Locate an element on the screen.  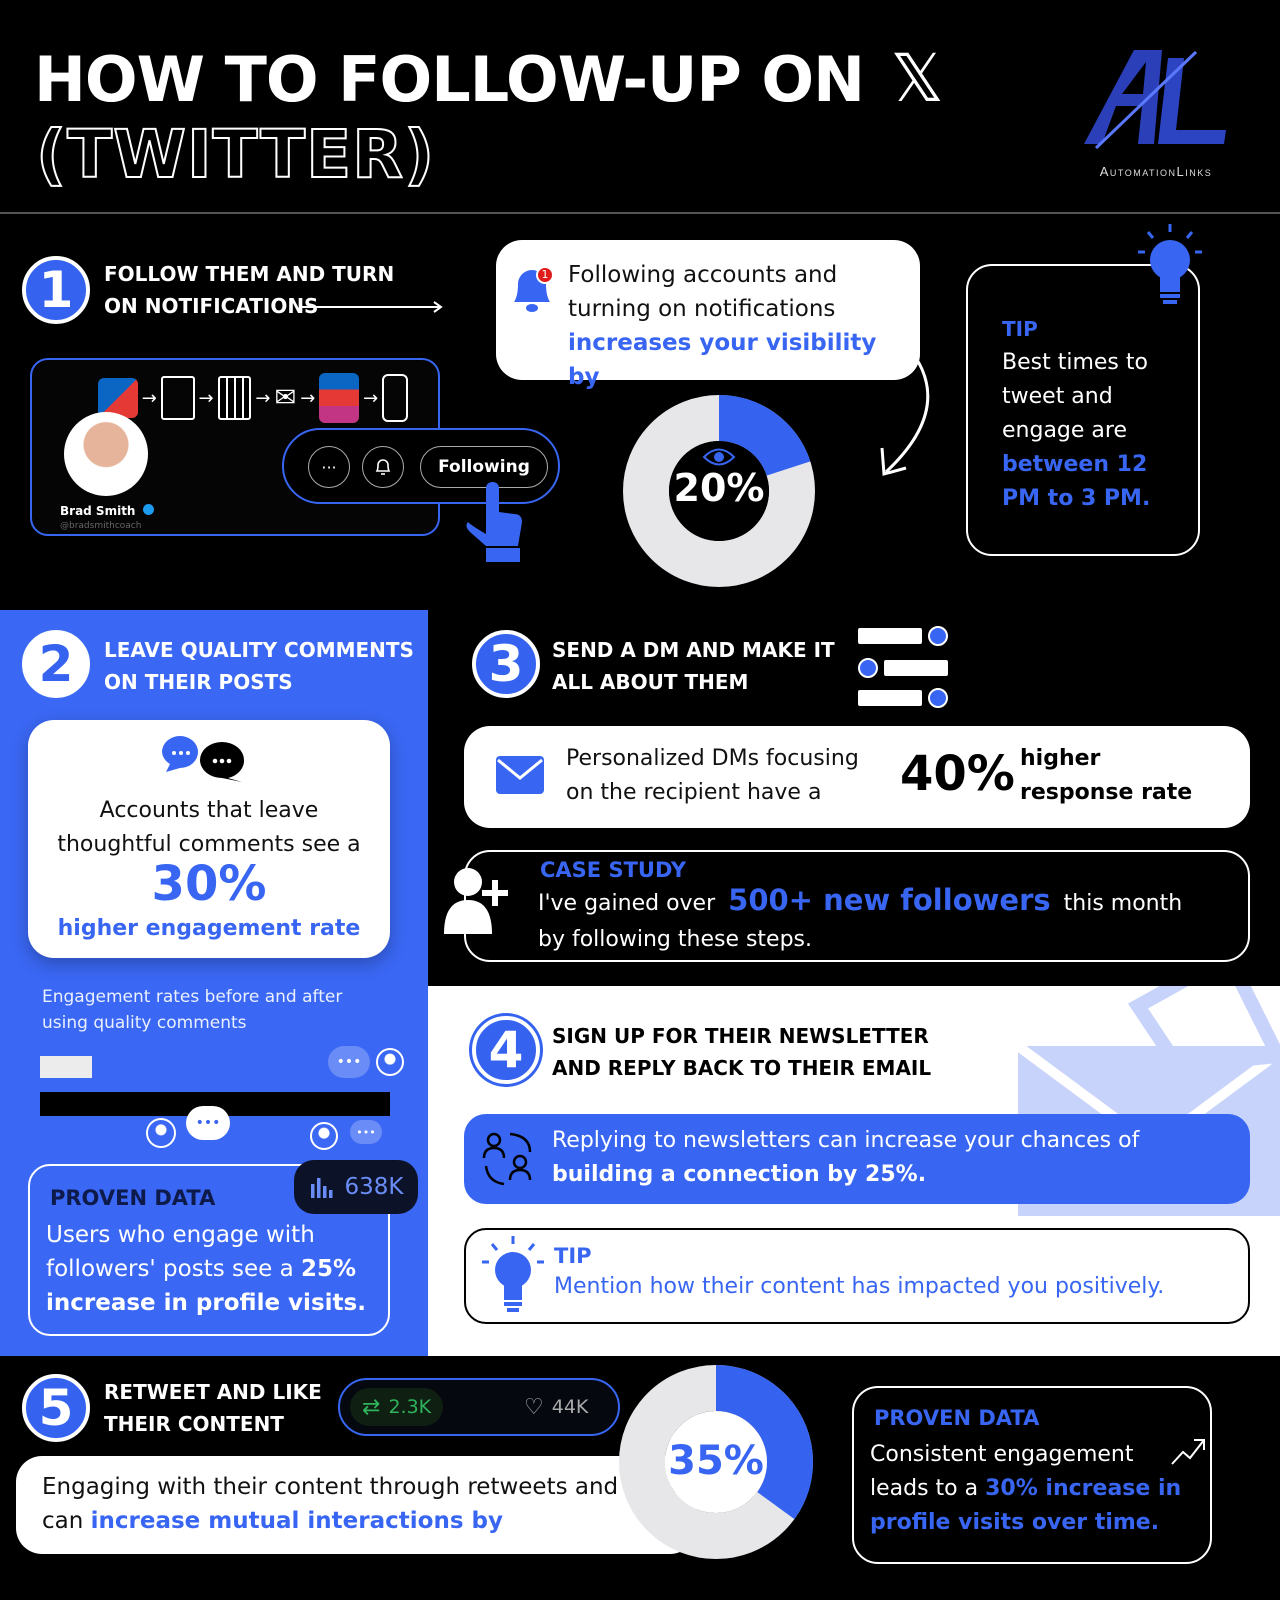
title-line-1: HOW TO FOLLOW-UP ON is located at coordinates (449, 79).